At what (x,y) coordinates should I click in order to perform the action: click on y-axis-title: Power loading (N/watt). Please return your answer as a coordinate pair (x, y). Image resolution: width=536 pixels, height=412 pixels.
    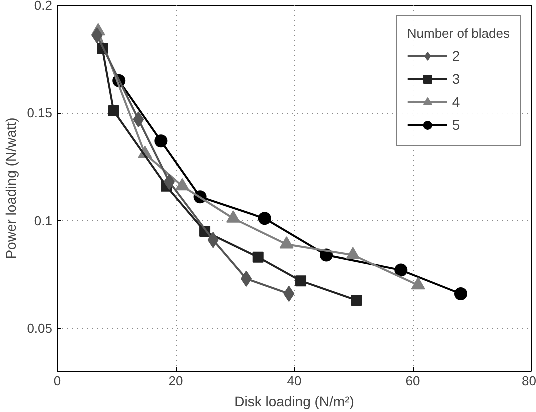
    Looking at the image, I should click on (11, 189).